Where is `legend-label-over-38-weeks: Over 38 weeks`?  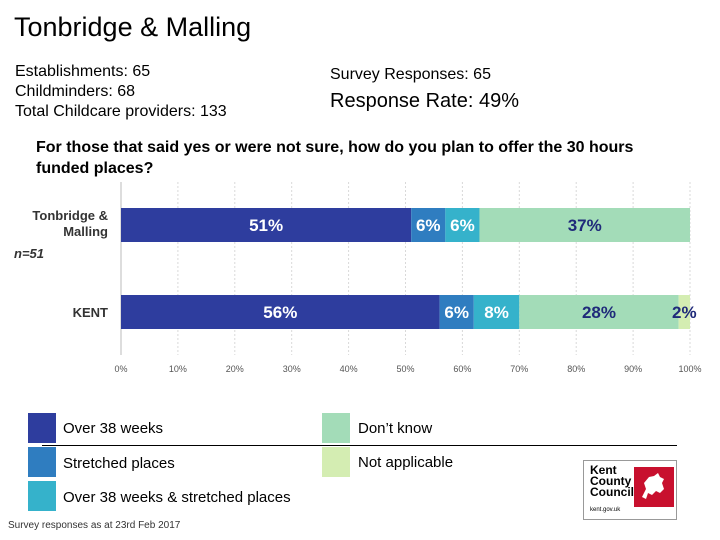
legend-label-over-38-weeks: Over 38 weeks is located at coordinates (113, 428).